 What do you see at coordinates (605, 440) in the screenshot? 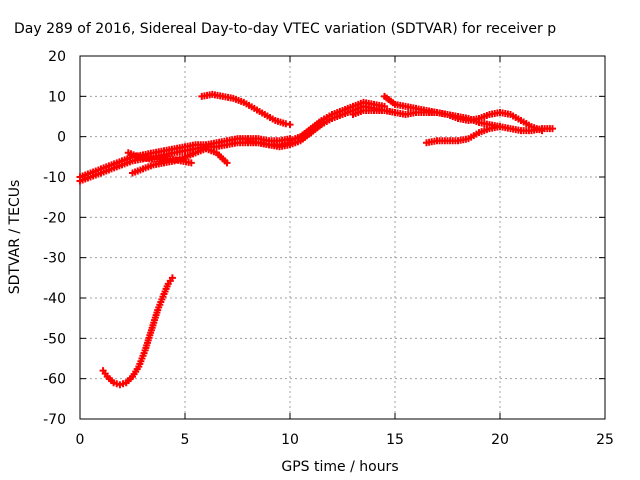
I see `x-tick-label: 25` at bounding box center [605, 440].